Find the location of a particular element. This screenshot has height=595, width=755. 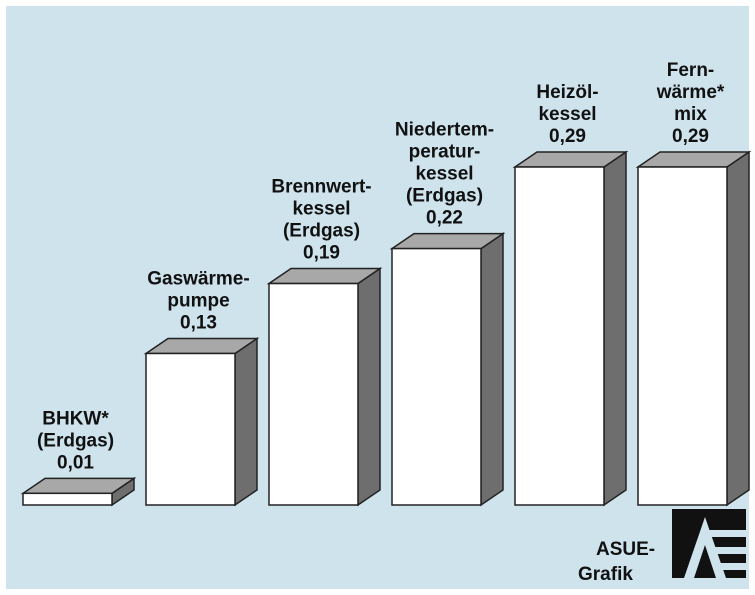

logo-mark-icon is located at coordinates (709, 543).